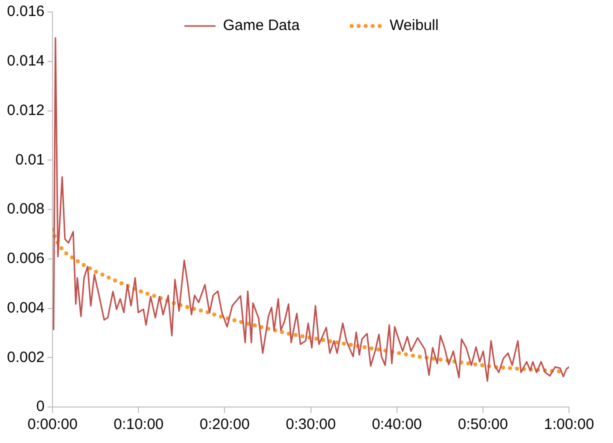 This screenshot has width=613, height=443. I want to click on y-tick-label: 0.004, so click(25, 307).